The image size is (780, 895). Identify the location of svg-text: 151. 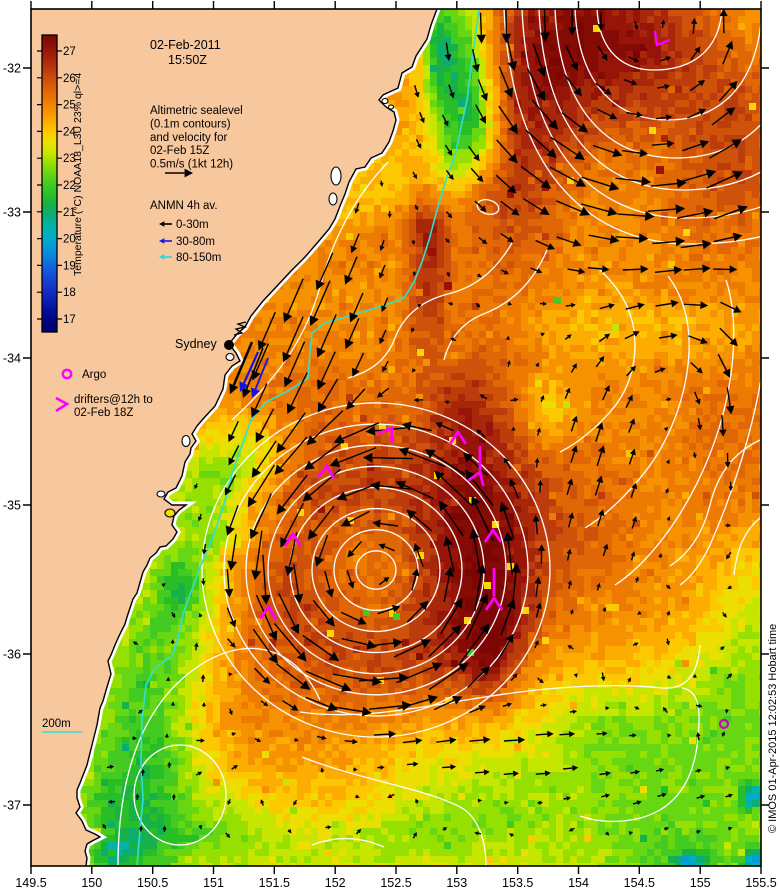
(213, 883).